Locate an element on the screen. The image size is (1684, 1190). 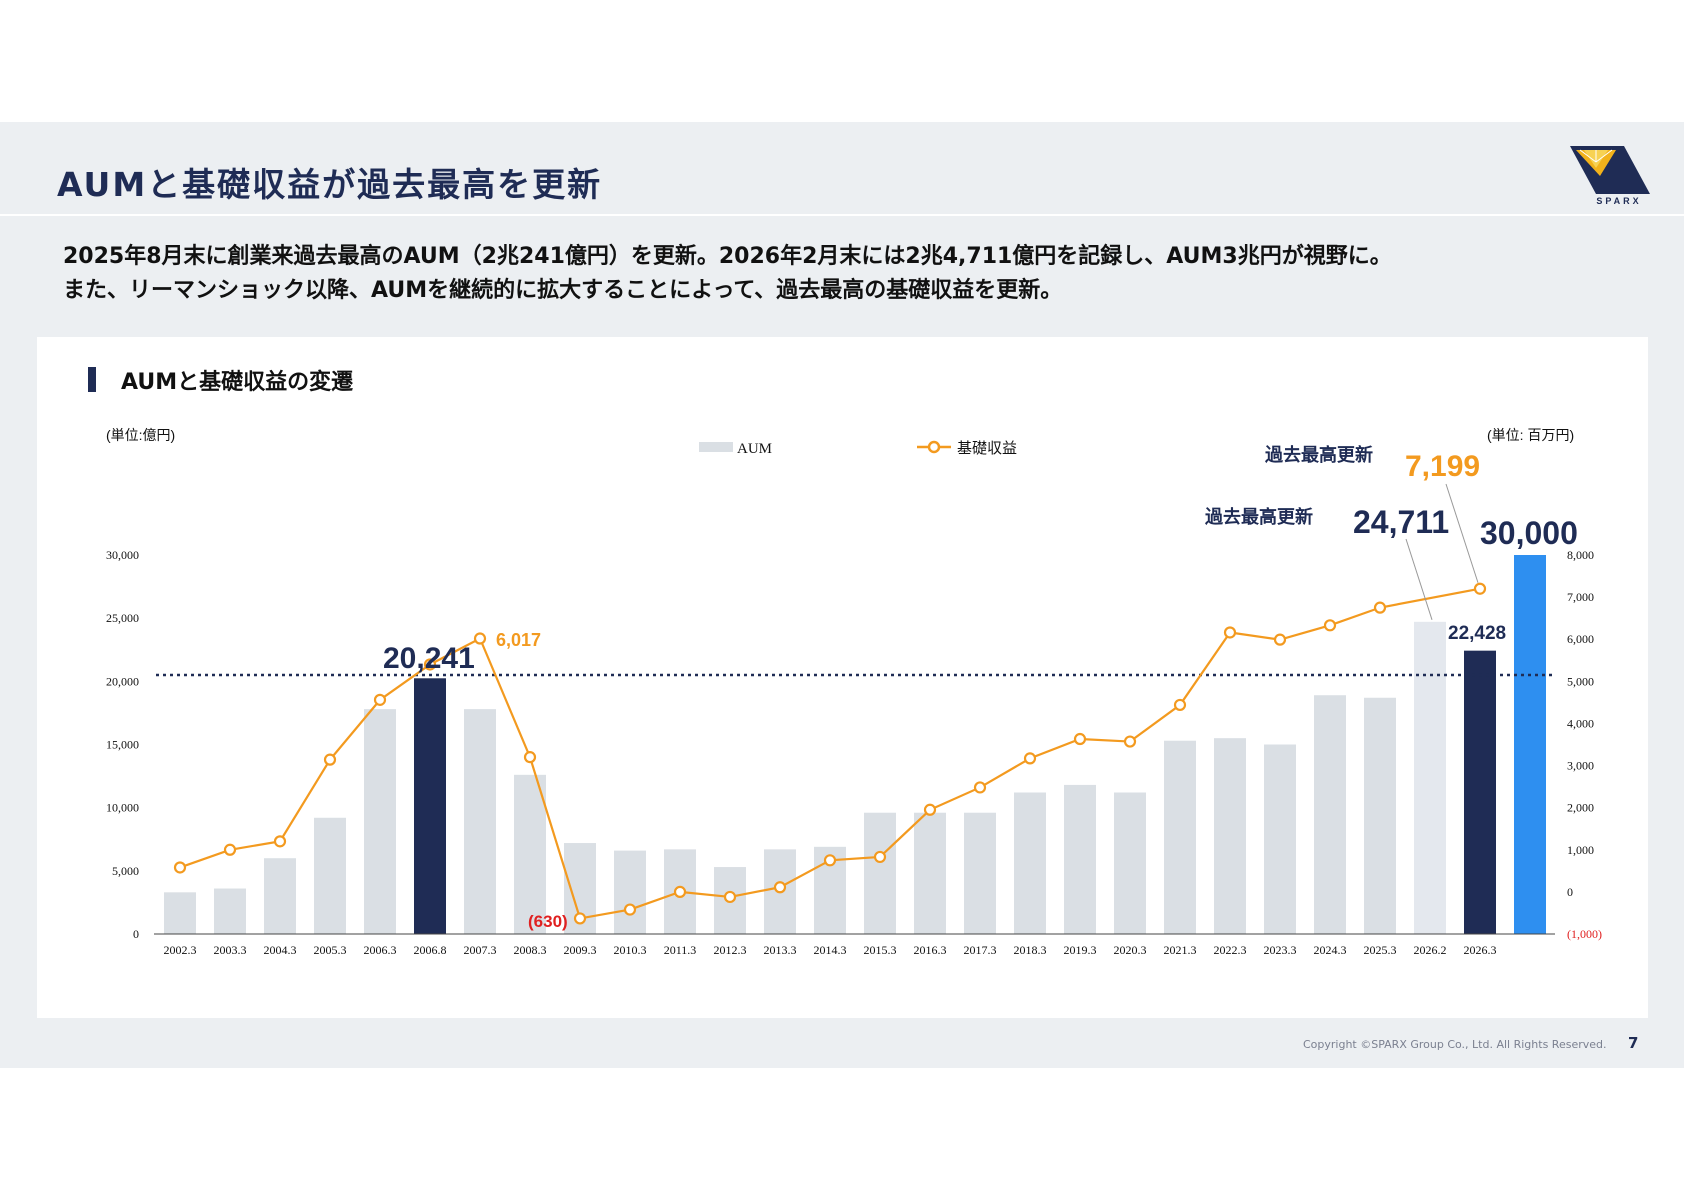
left-tick-label: 30,000 is located at coordinates (122, 555).